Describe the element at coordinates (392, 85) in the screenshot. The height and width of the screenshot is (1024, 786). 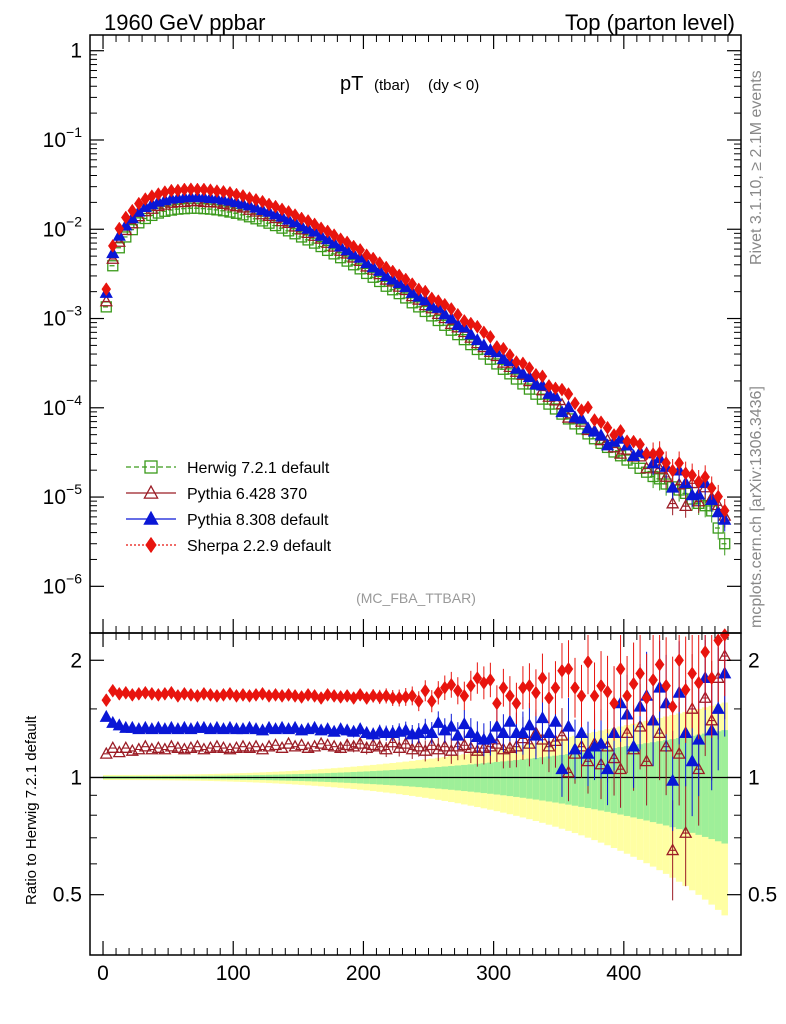
I see `plot-title-sub1: (tbar)` at that location.